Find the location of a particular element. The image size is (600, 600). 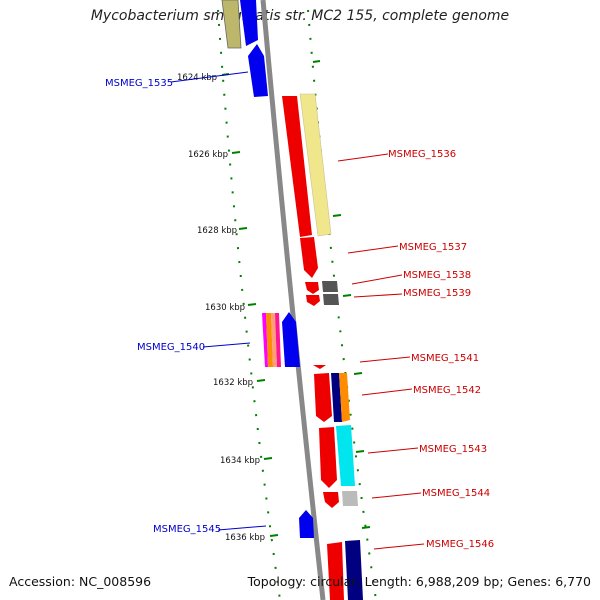

gene-label-msmeg-1542: MSMEG_1542 is located at coordinates (447, 390).